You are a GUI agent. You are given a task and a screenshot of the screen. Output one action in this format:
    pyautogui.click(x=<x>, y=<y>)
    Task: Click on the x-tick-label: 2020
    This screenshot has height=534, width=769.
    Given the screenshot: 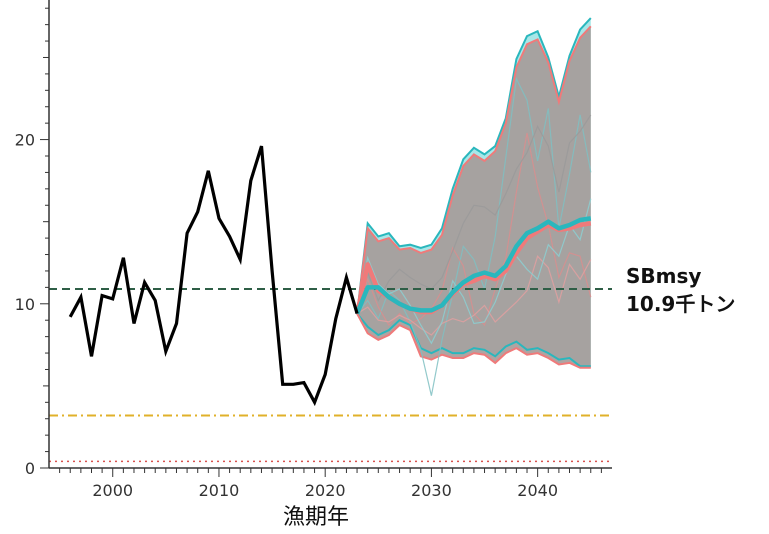 What is the action you would take?
    pyautogui.click(x=325, y=490)
    